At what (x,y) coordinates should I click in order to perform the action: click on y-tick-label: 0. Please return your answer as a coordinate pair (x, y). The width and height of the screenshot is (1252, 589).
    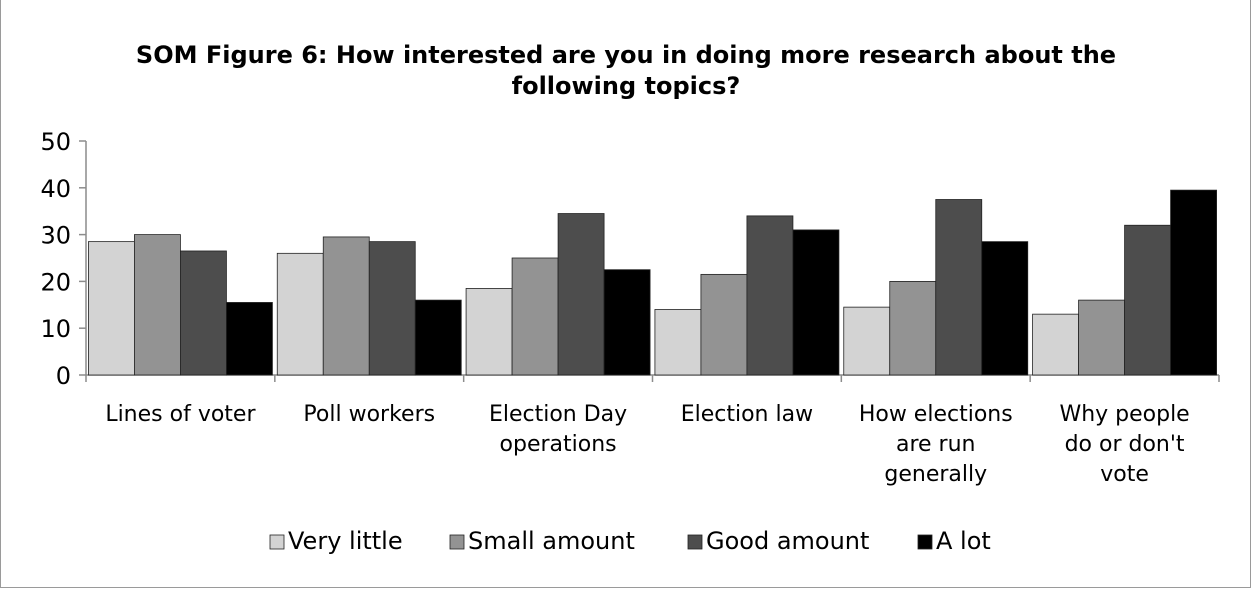
    Looking at the image, I should click on (63, 376).